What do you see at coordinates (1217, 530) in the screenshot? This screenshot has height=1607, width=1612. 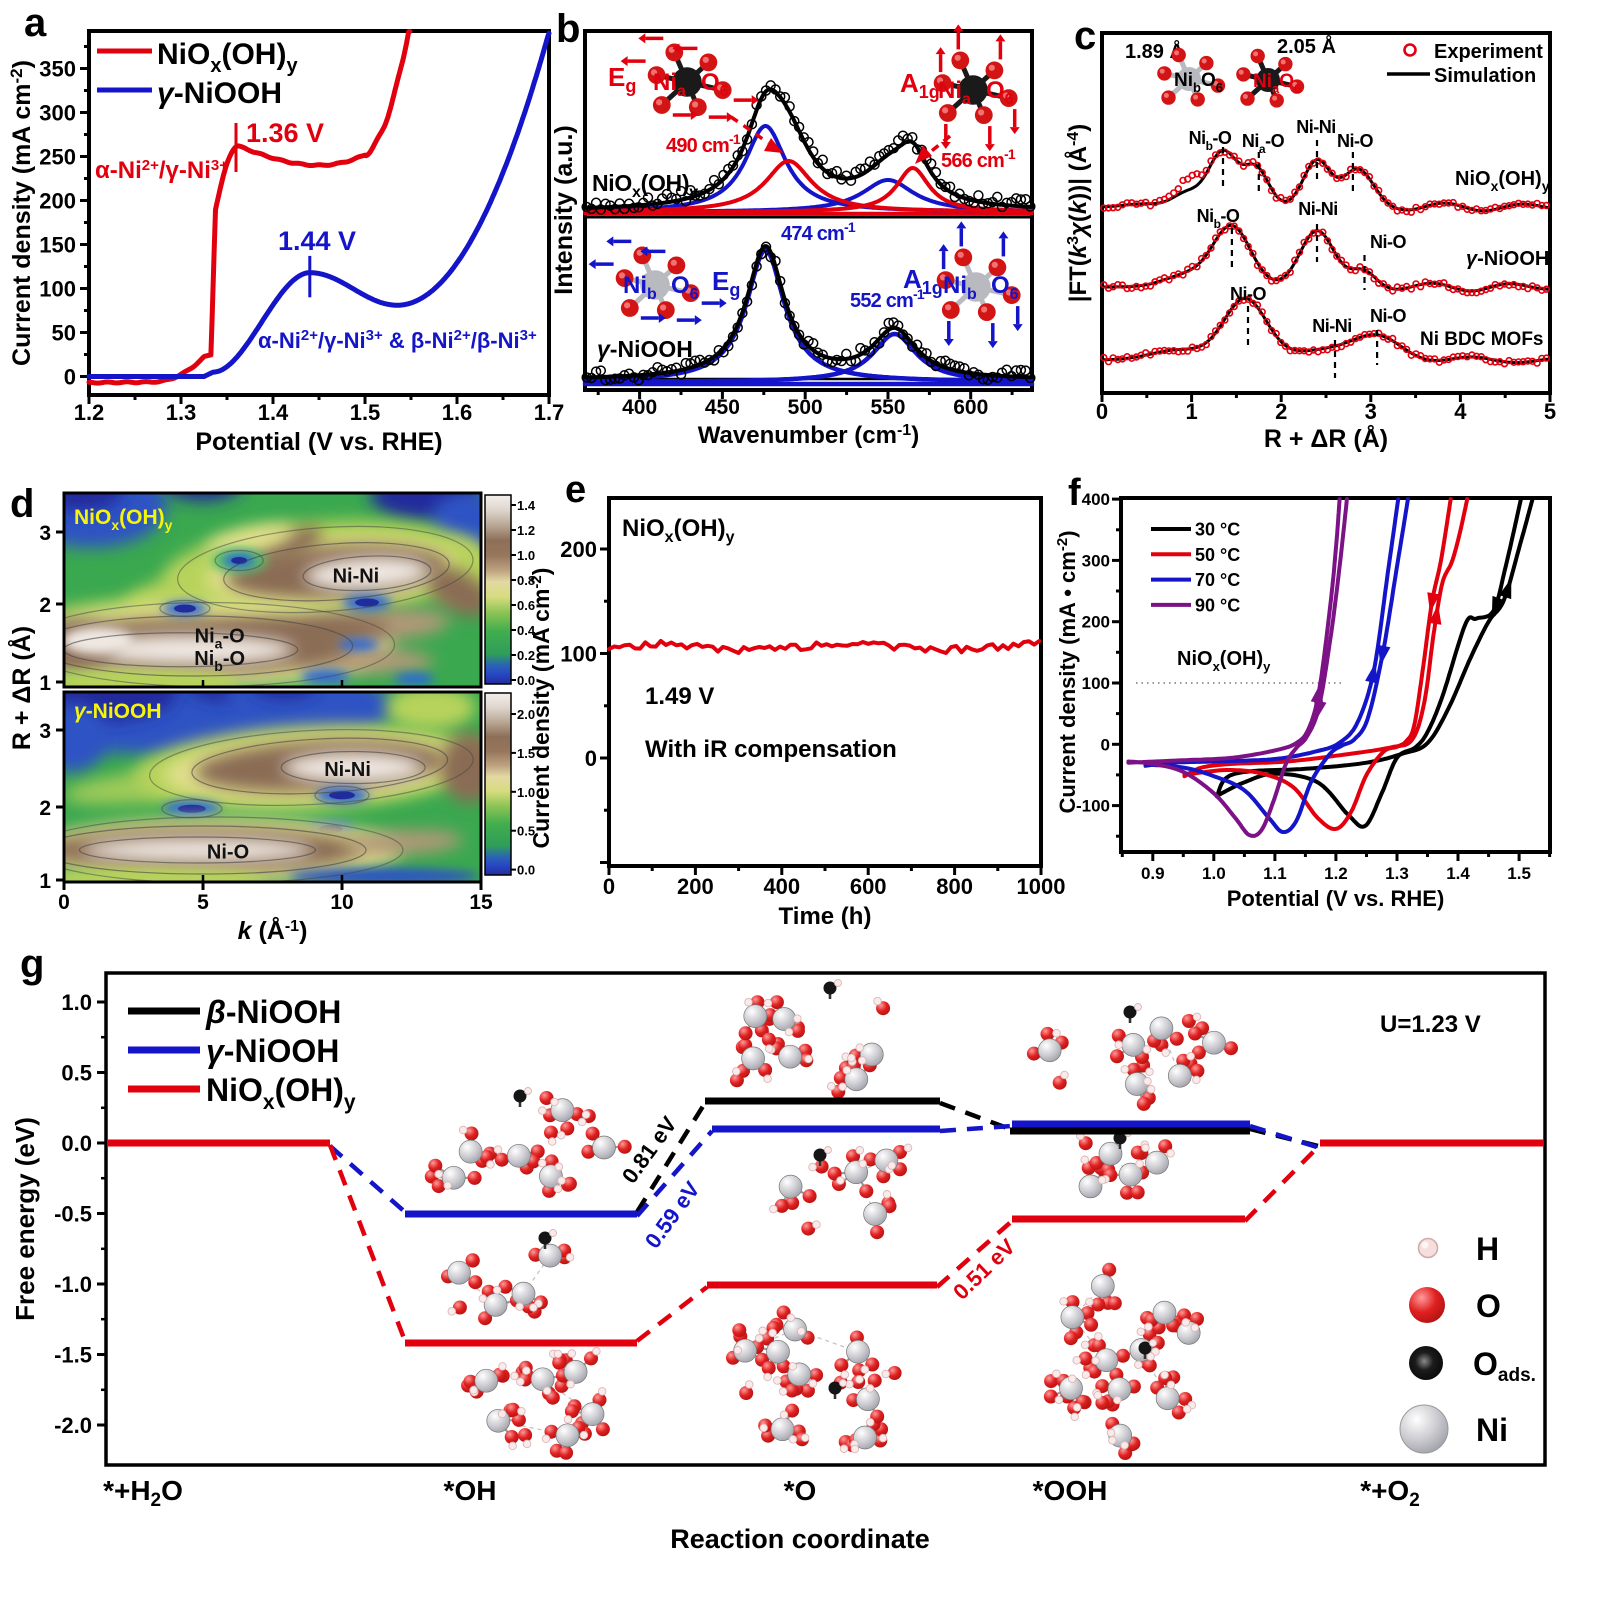 I see `svg-text: 30 °C` at bounding box center [1217, 530].